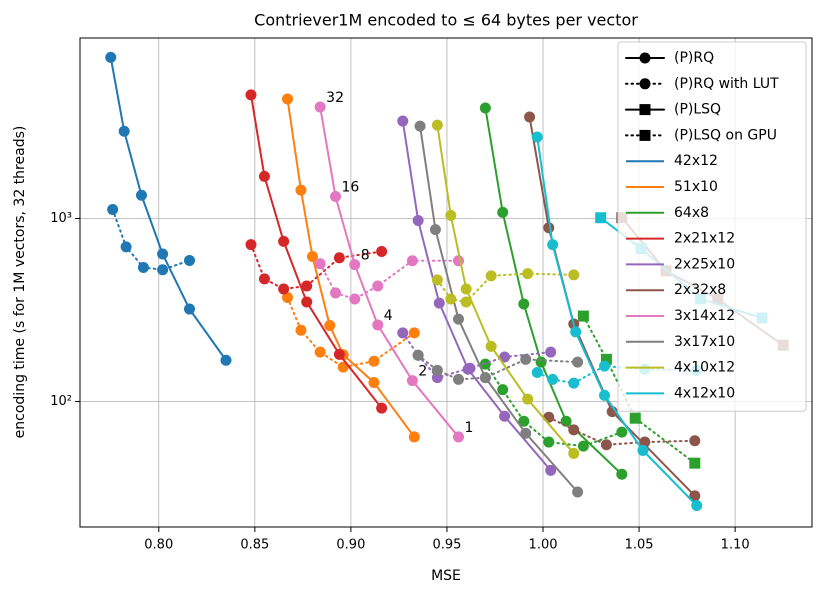  I want to click on x-axis-label: MSE, so click(446, 576).